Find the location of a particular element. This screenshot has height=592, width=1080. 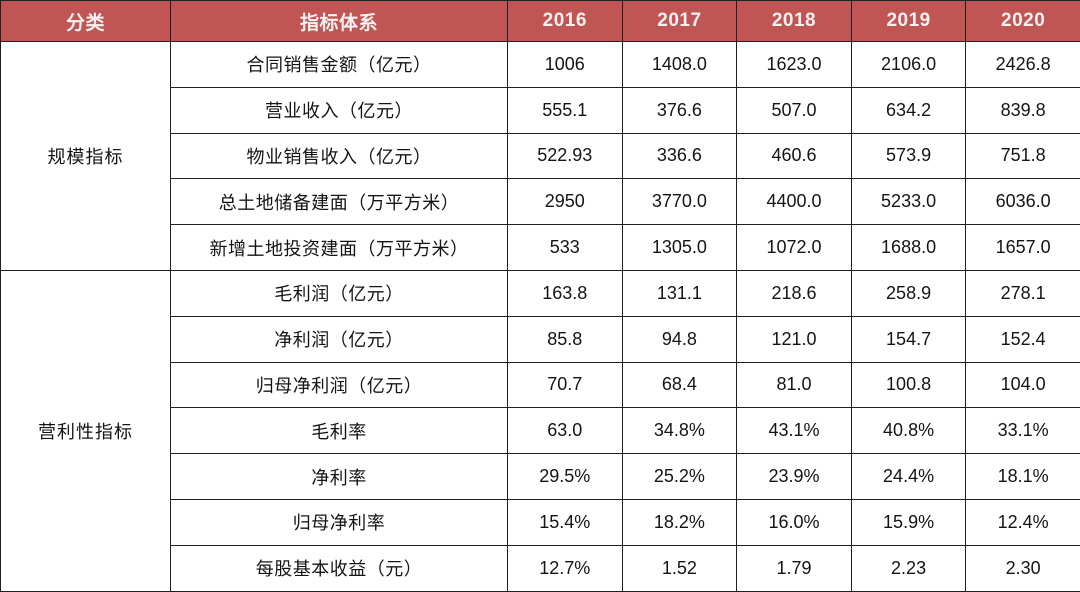

cell-value: 258.9 is located at coordinates (908, 293).